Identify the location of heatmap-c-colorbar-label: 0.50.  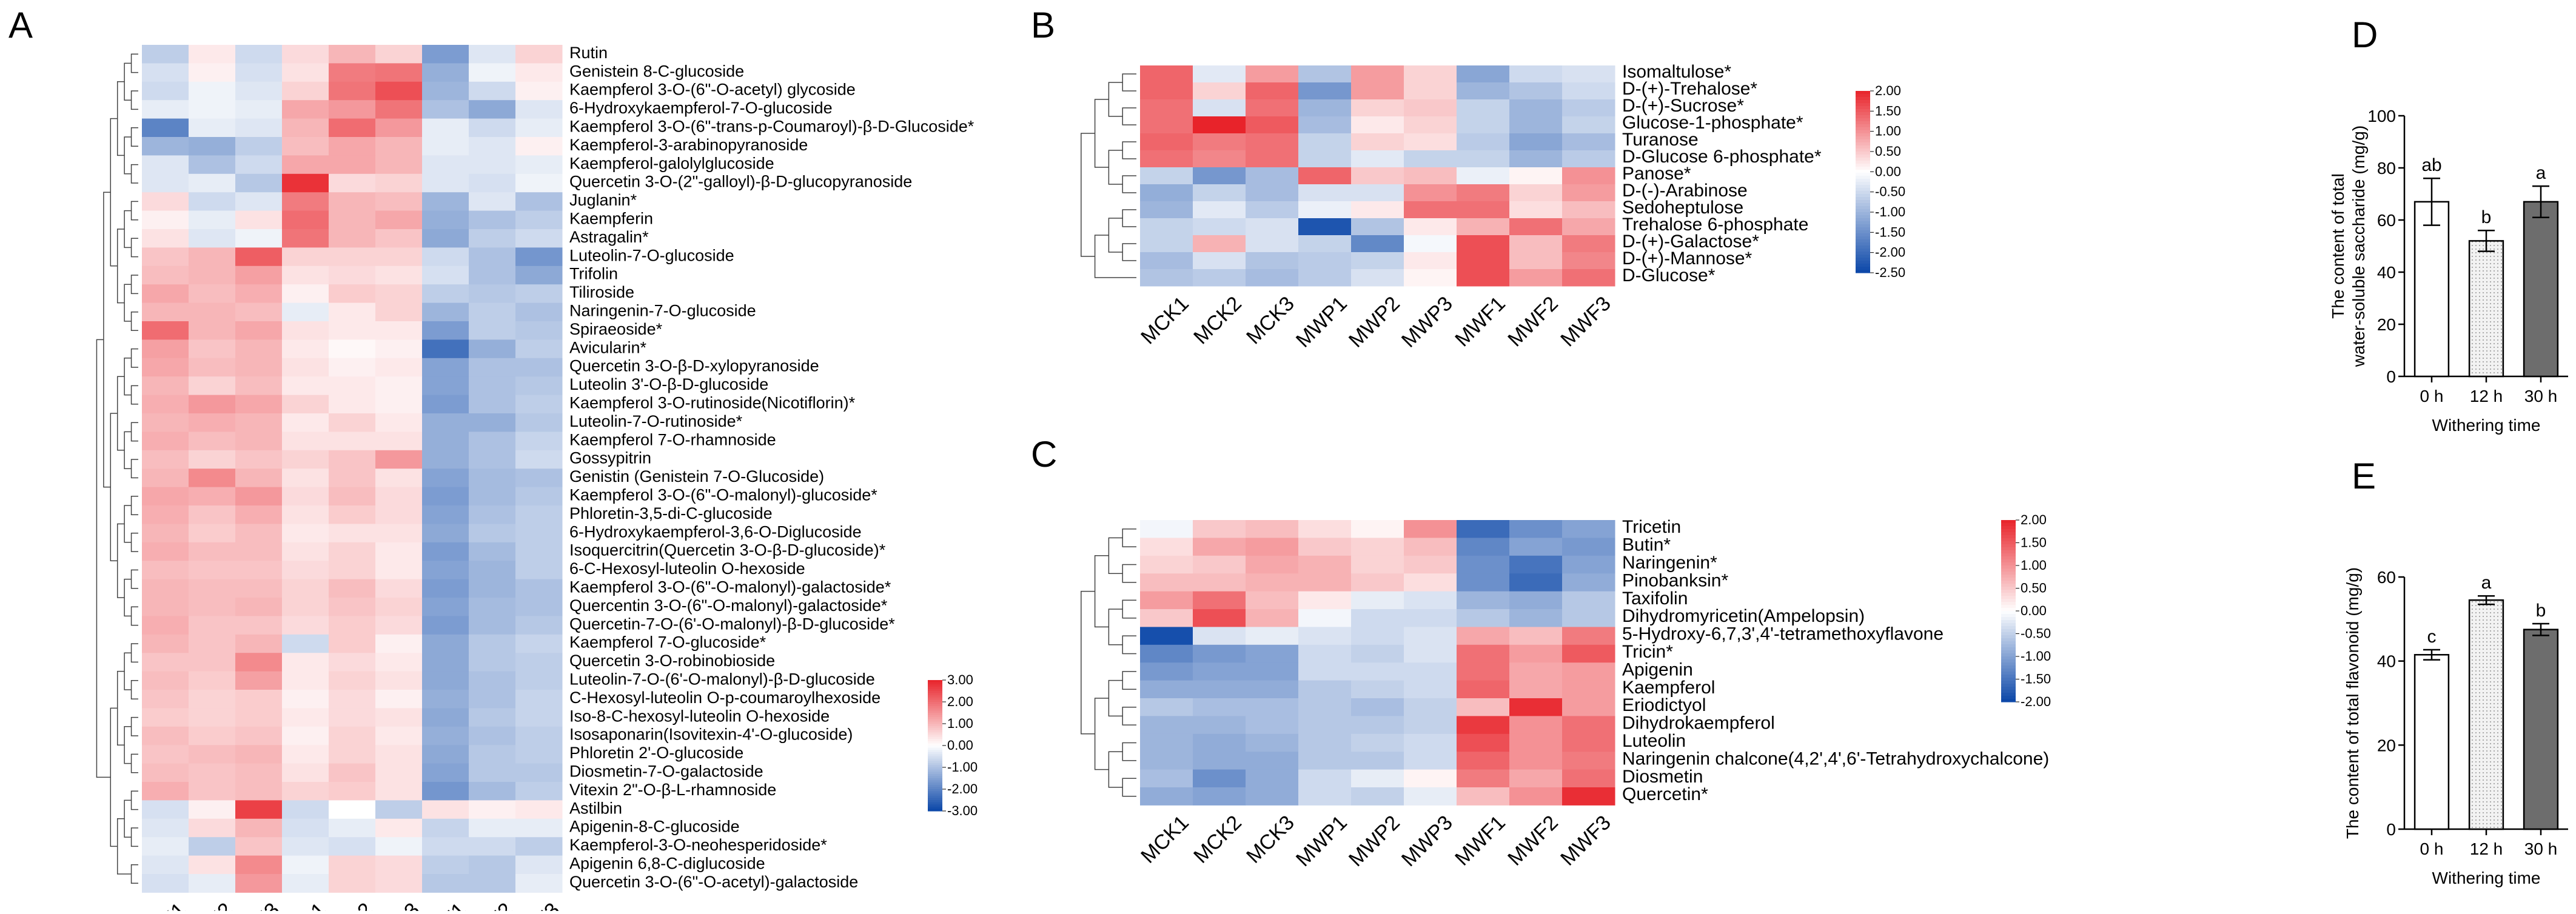
(2034, 588).